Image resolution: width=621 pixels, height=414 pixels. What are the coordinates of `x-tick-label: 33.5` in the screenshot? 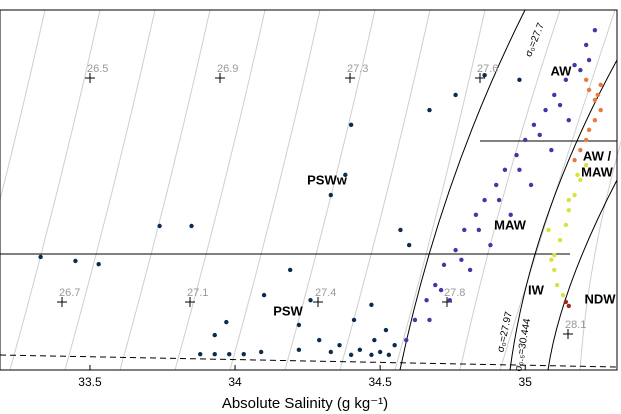 It's located at (90, 382).